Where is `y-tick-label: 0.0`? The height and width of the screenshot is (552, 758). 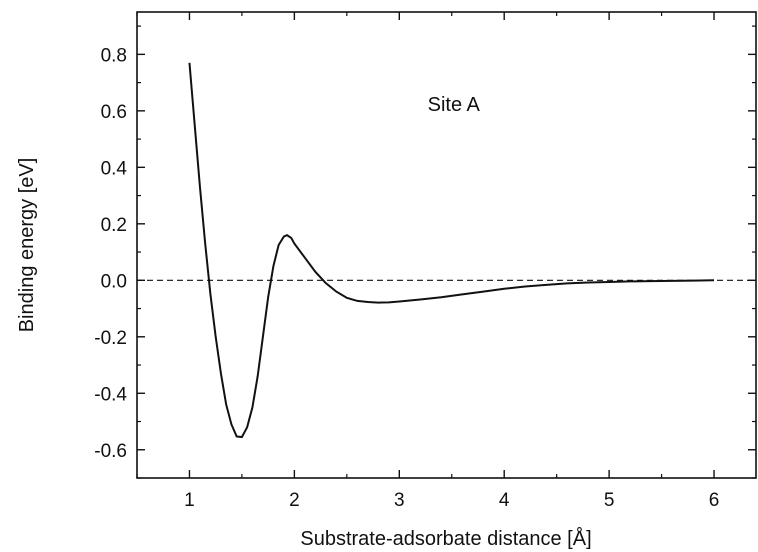
y-tick-label: 0.0 is located at coordinates (114, 281).